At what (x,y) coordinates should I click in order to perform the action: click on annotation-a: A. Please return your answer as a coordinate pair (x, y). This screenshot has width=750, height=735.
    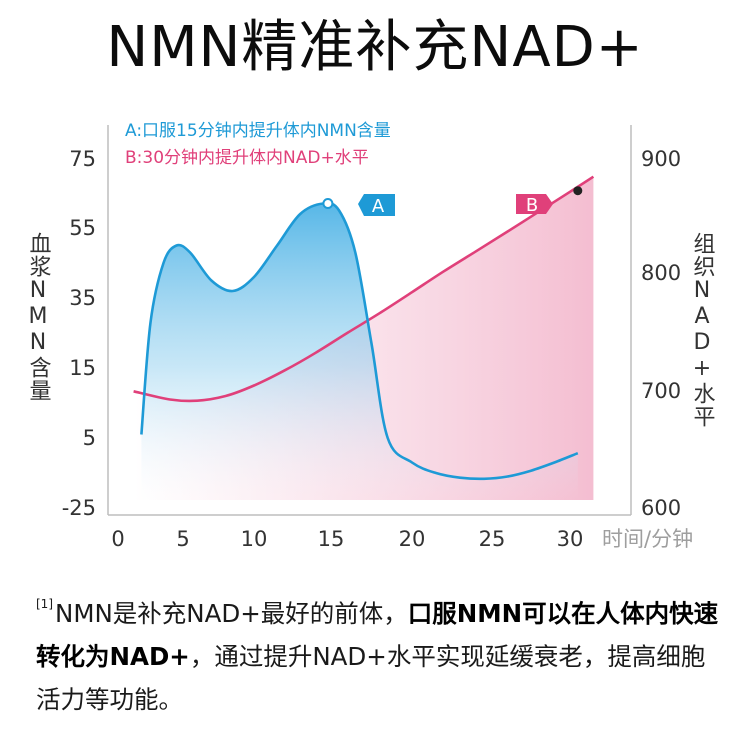
    Looking at the image, I should click on (358, 205).